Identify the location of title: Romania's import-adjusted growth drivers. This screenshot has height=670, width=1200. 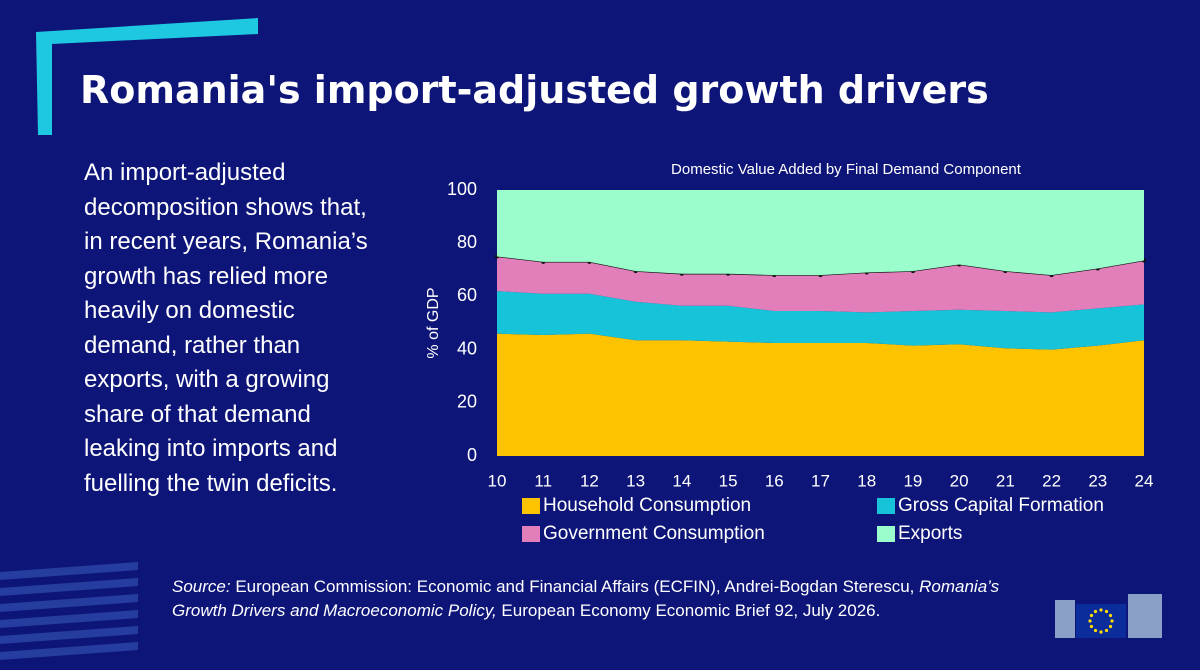
(534, 90).